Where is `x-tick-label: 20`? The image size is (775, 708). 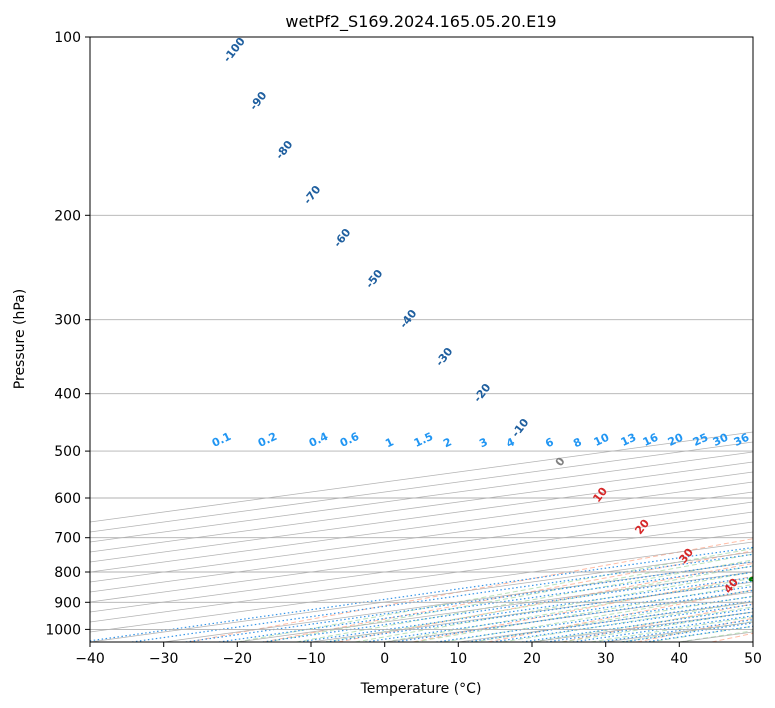
x-tick-label: 20 is located at coordinates (532, 659).